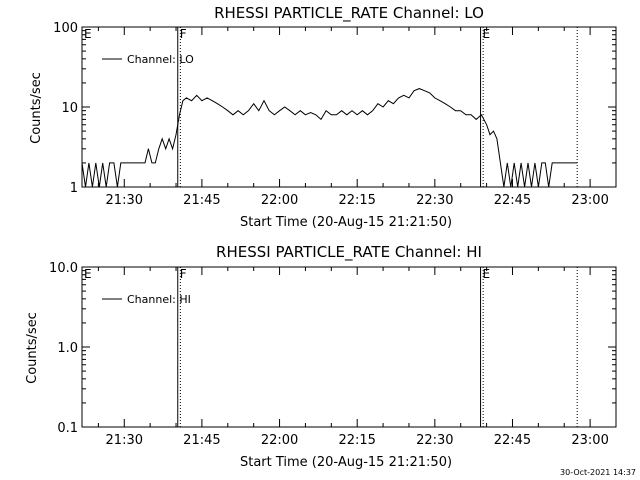 Image resolution: width=640 pixels, height=480 pixels. I want to click on chart-title: RHESSI PARTICLE_RATE Channel: LO, so click(349, 13).